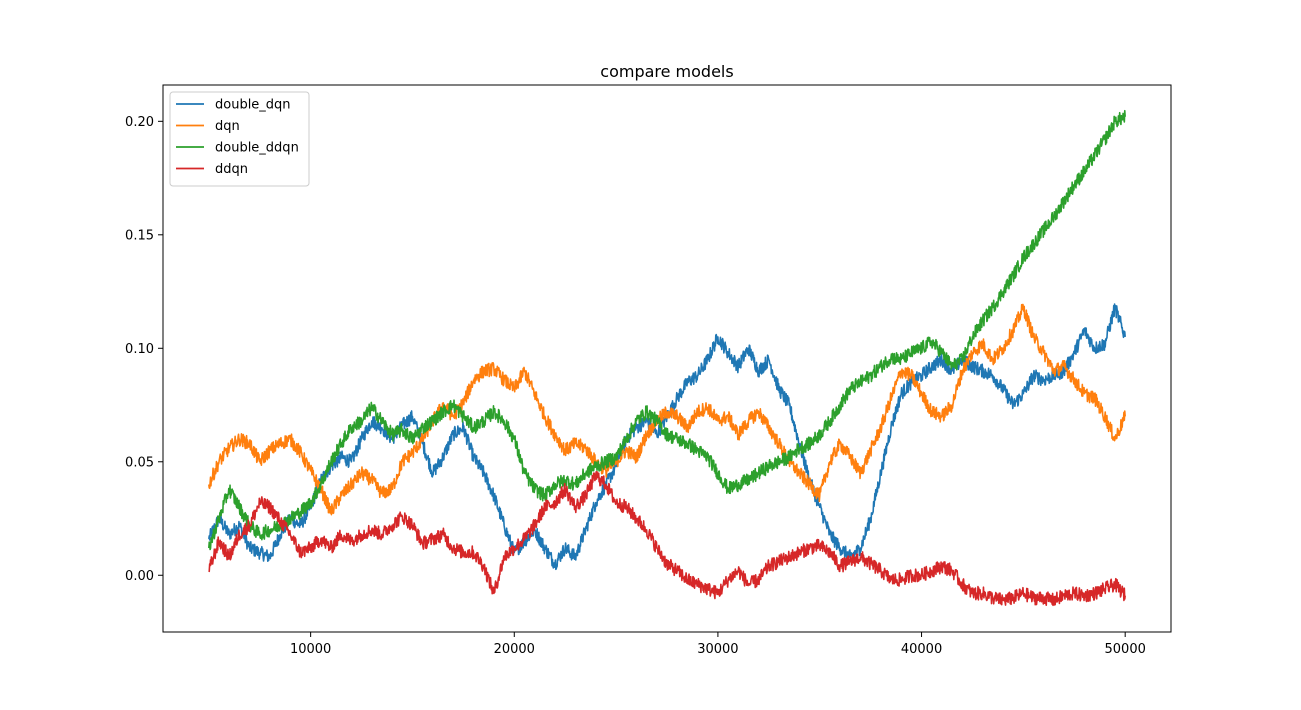 The width and height of the screenshot is (1301, 710). What do you see at coordinates (310, 649) in the screenshot?
I see `x-tick-label: 10000` at bounding box center [310, 649].